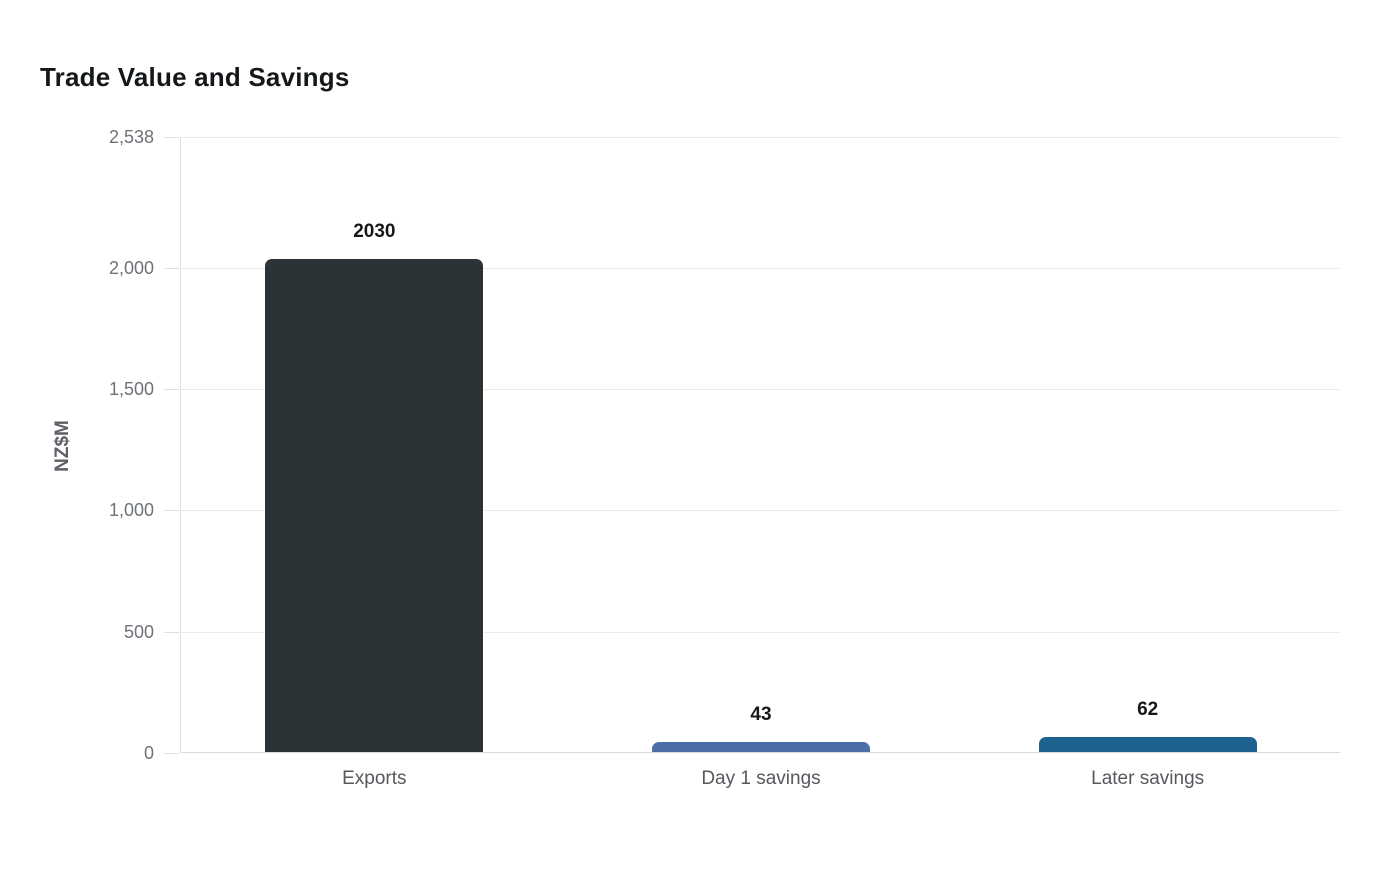 The height and width of the screenshot is (880, 1400). Describe the element at coordinates (374, 232) in the screenshot. I see `bar-value-label: 2030` at that location.